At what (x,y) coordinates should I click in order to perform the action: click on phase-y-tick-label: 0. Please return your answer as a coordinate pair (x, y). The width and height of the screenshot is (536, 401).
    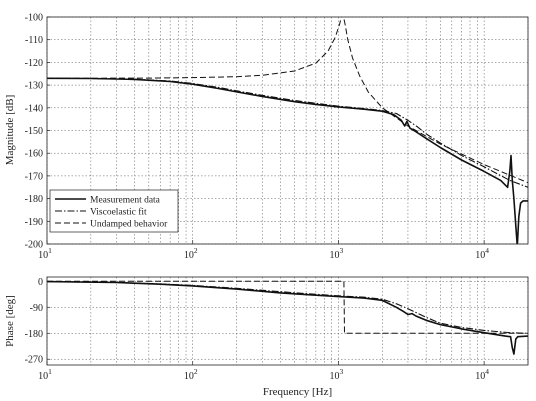
    Looking at the image, I should click on (40, 282).